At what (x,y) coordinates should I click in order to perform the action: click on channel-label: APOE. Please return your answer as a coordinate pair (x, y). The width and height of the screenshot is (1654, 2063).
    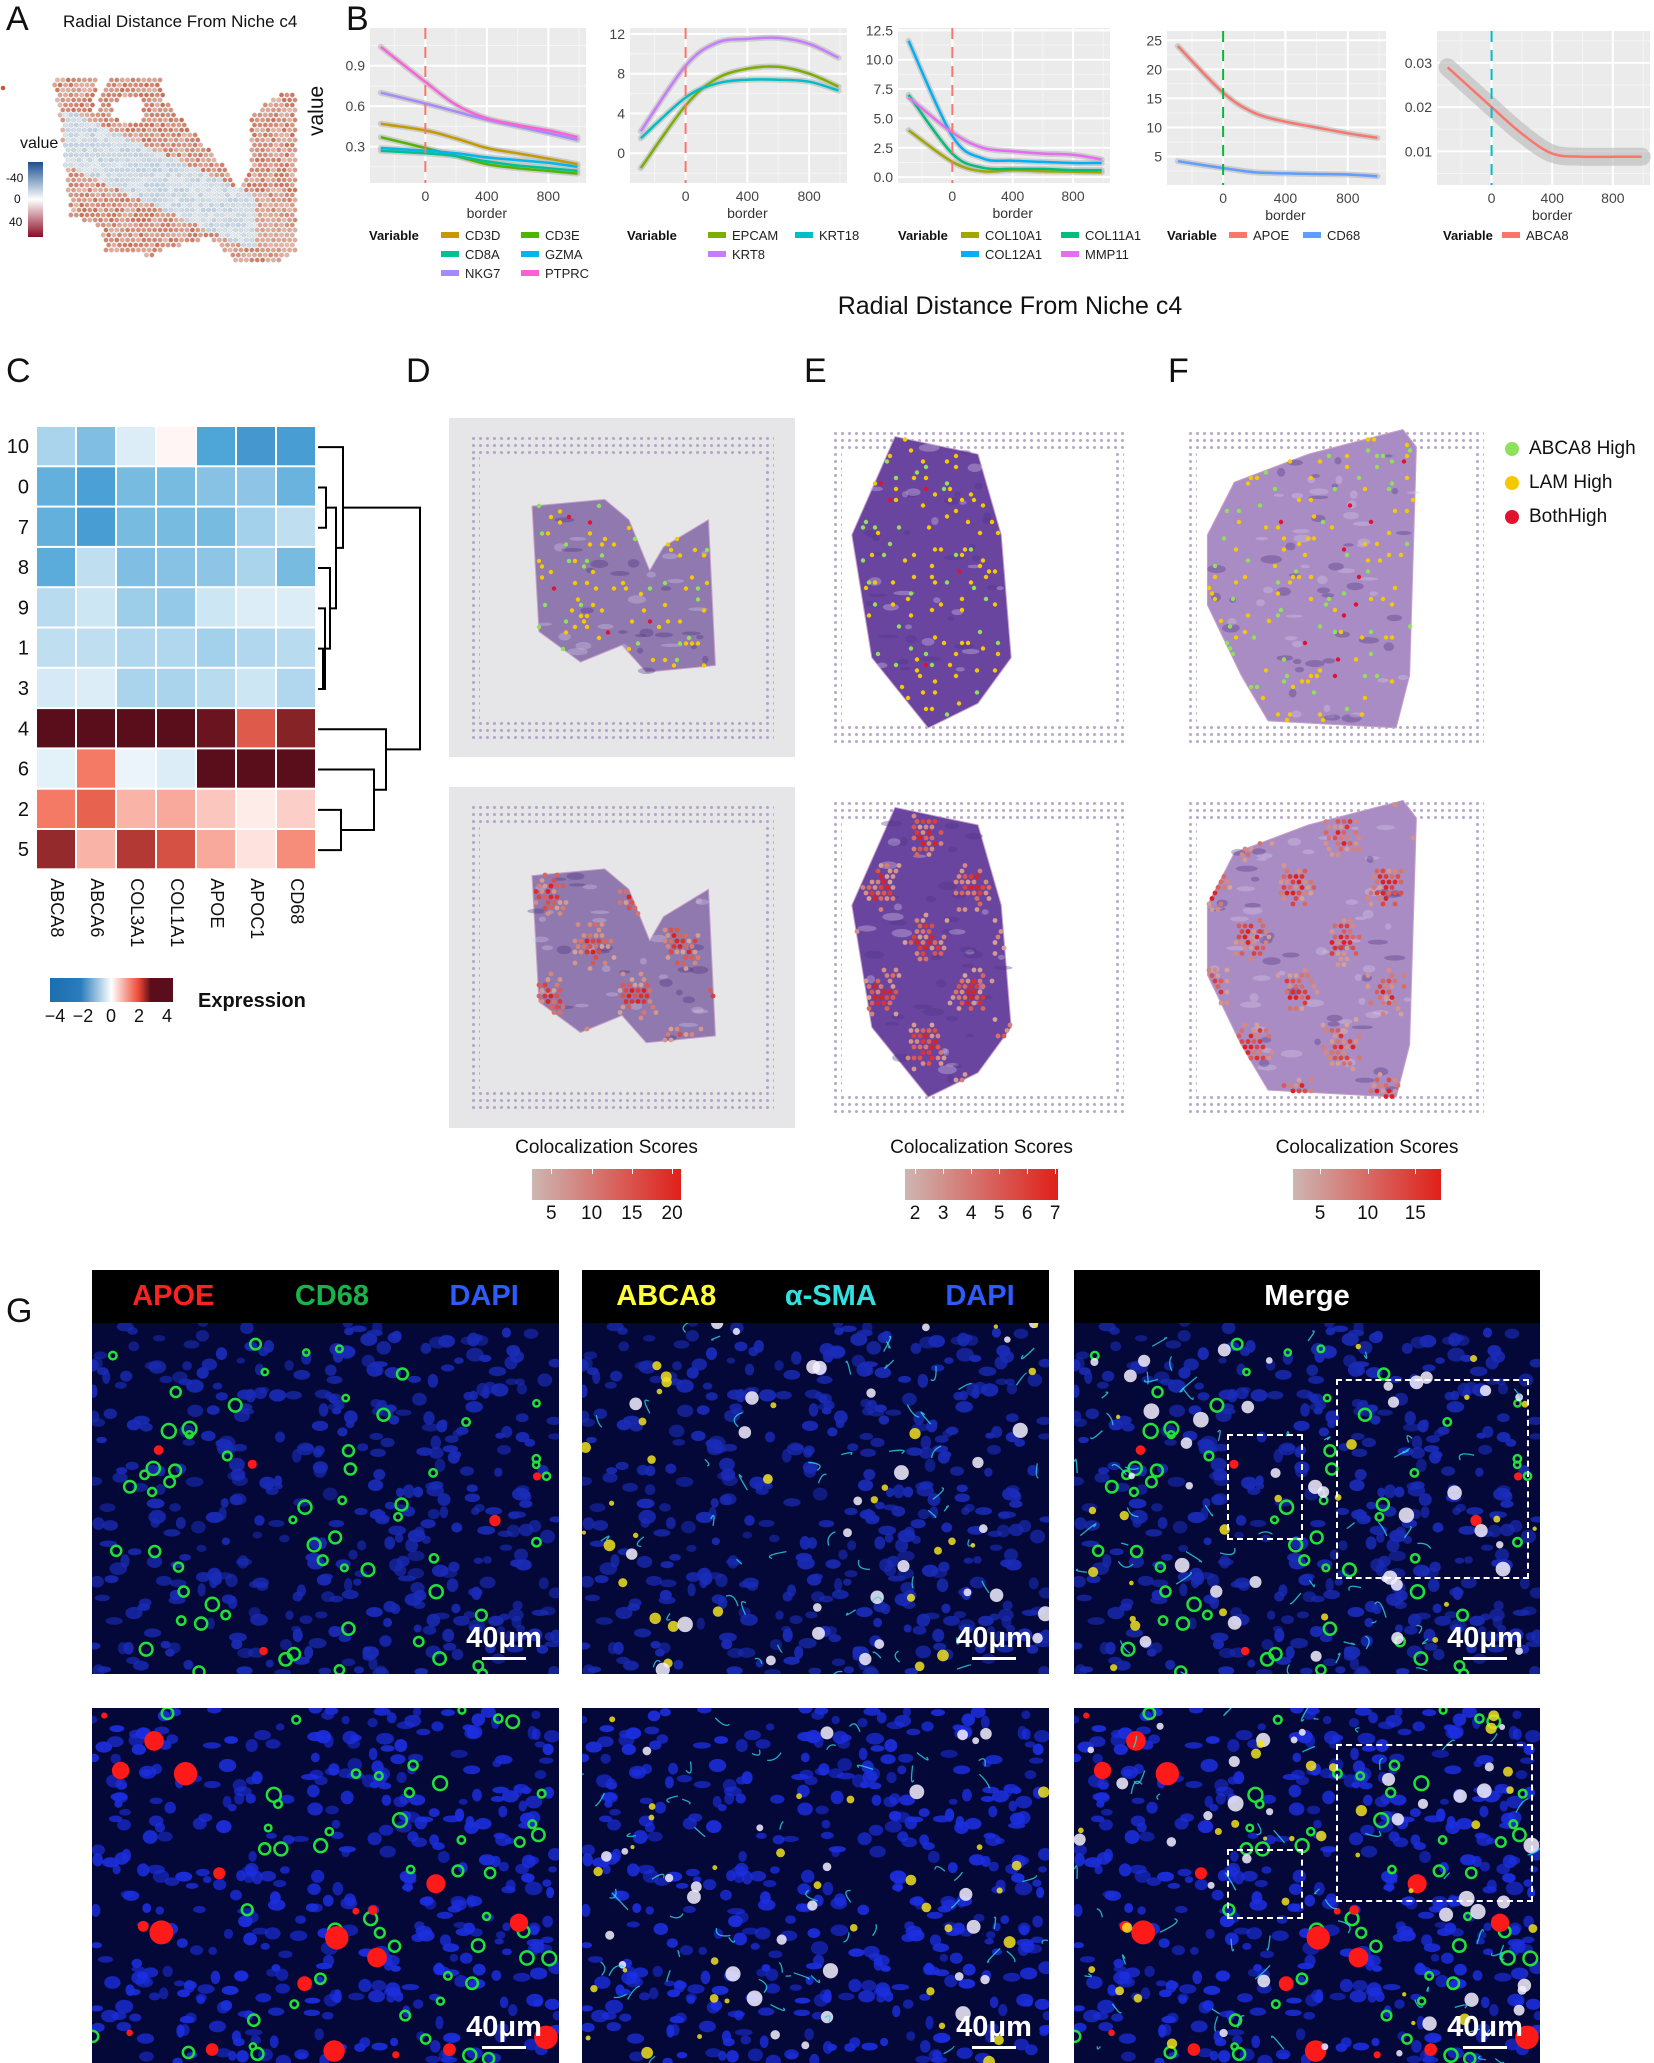
    Looking at the image, I should click on (173, 1296).